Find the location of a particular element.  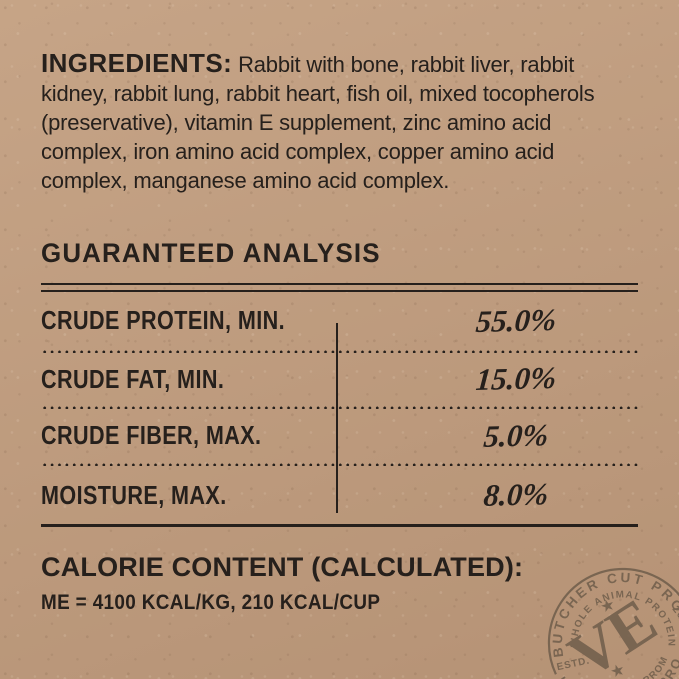

table-row-crude-protein: CRUDE PROTEIN, MIN. 55.0% is located at coordinates (339, 320).